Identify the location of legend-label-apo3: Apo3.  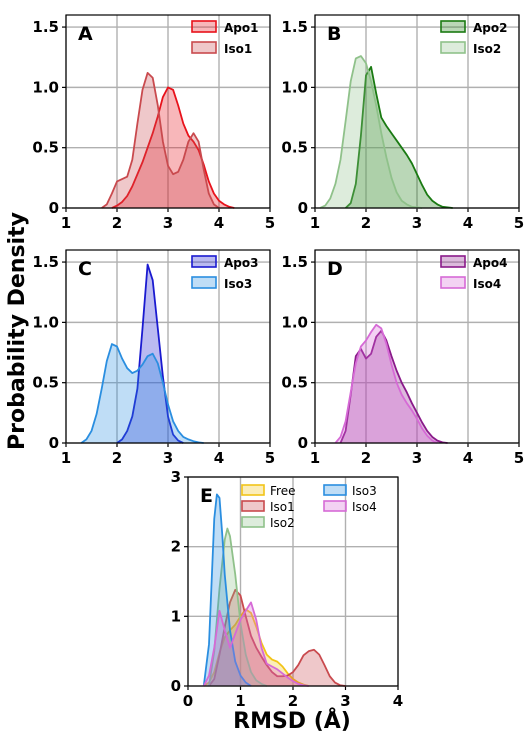
(241, 263).